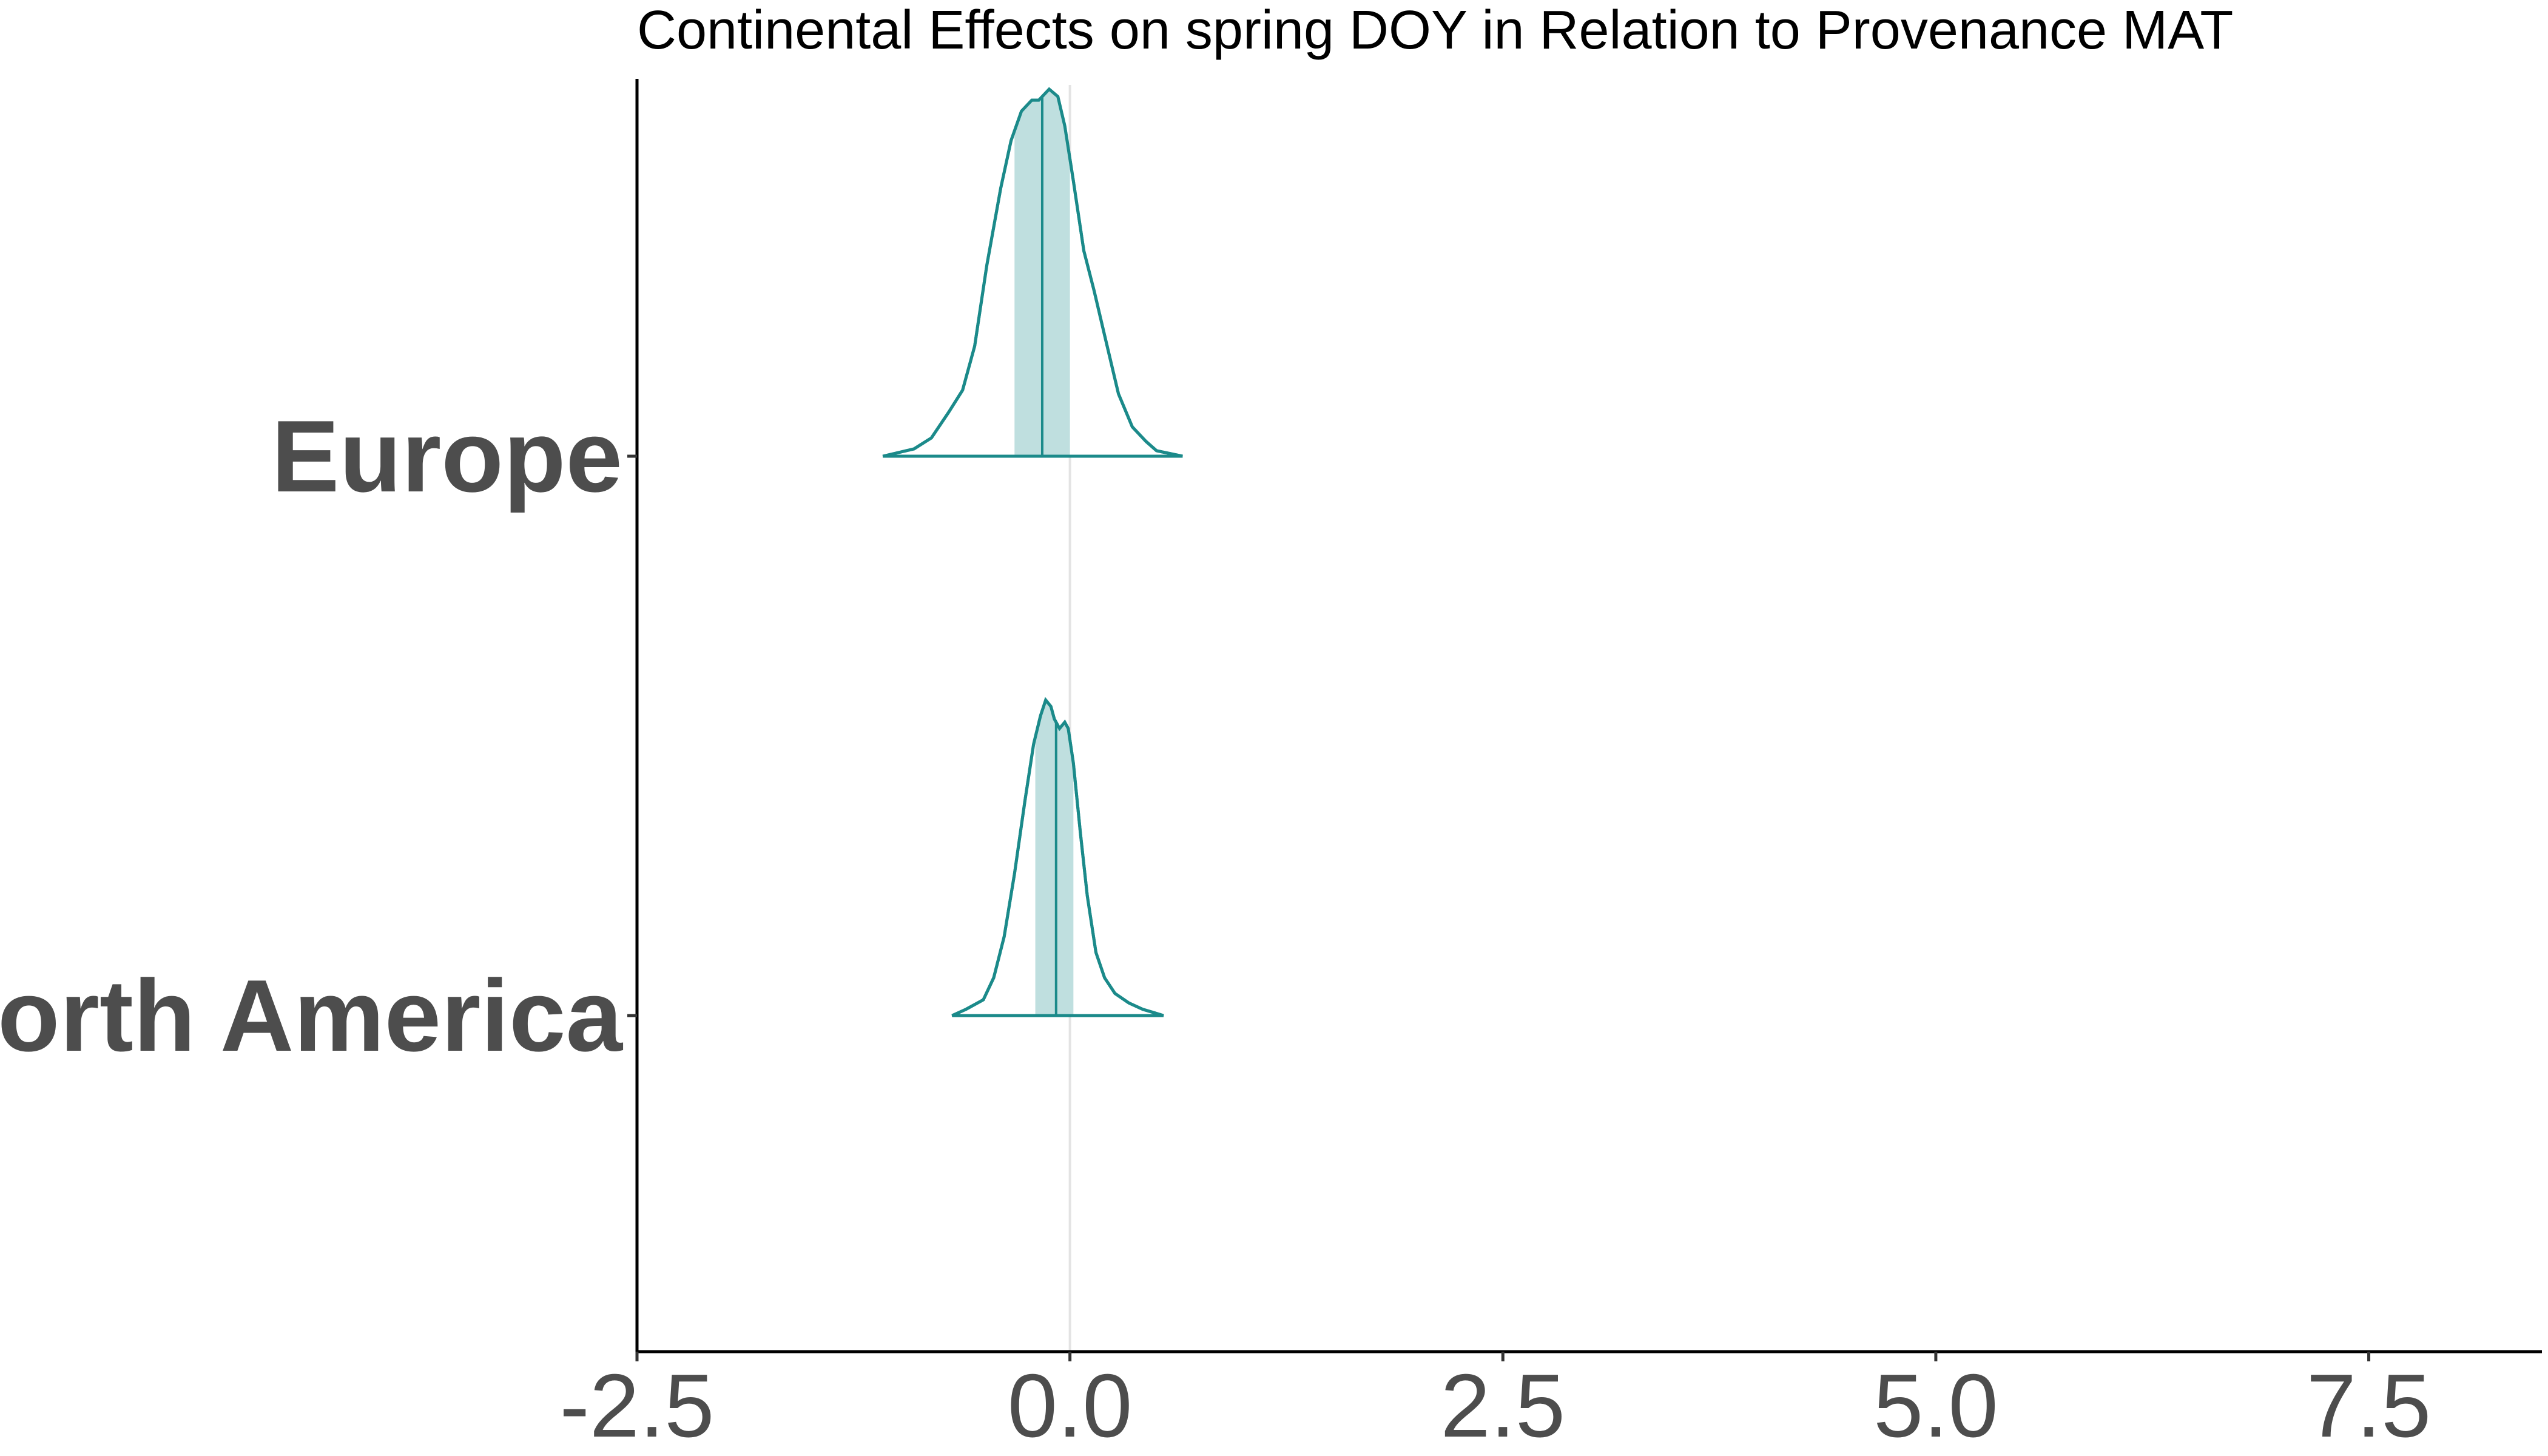 The height and width of the screenshot is (1456, 2548). I want to click on x-tick-label: 7.5, so click(2369, 1406).